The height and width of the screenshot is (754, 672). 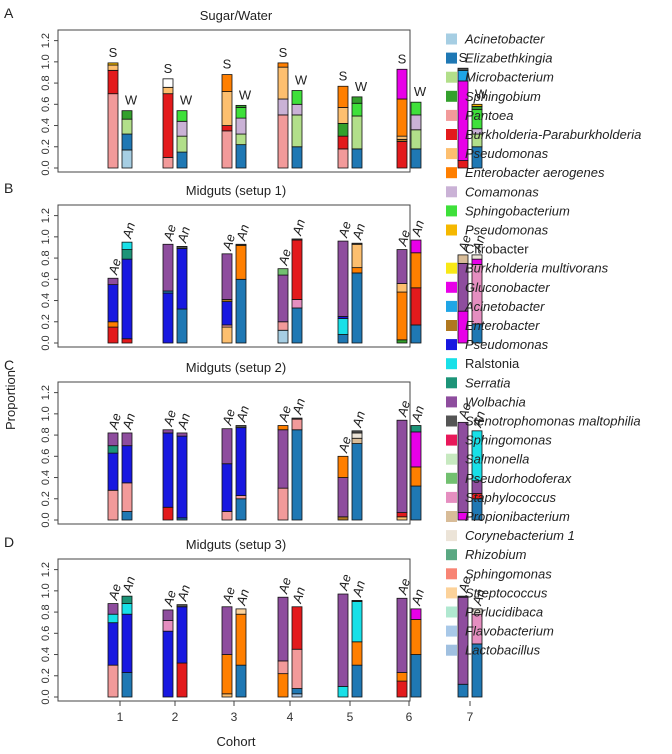 What do you see at coordinates (402, 118) in the screenshot?
I see `bar-6-s` at bounding box center [402, 118].